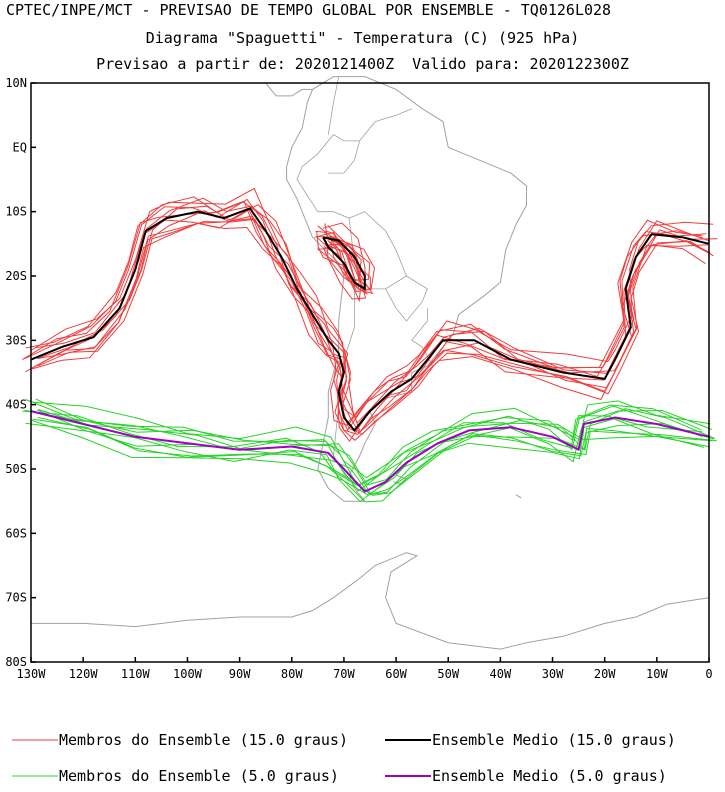  What do you see at coordinates (16, 533) in the screenshot?
I see `lat-tick-label: 60S` at bounding box center [16, 533].